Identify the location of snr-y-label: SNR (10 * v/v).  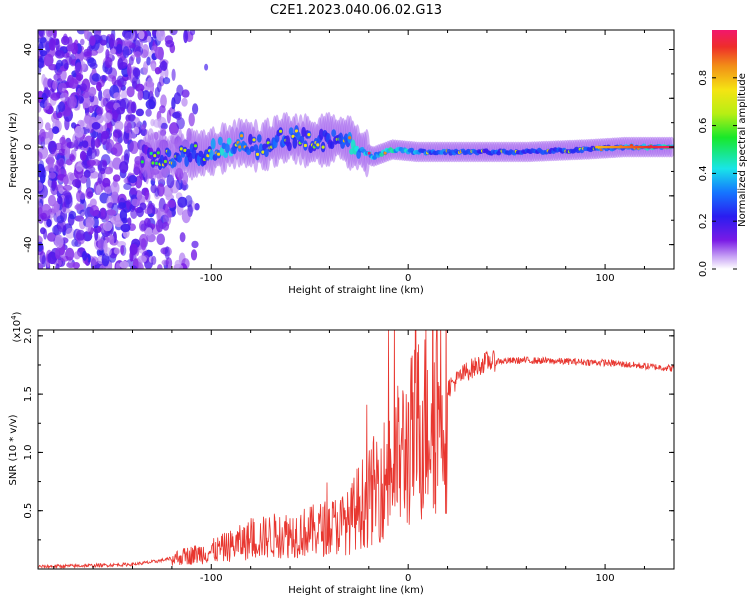
(13, 449).